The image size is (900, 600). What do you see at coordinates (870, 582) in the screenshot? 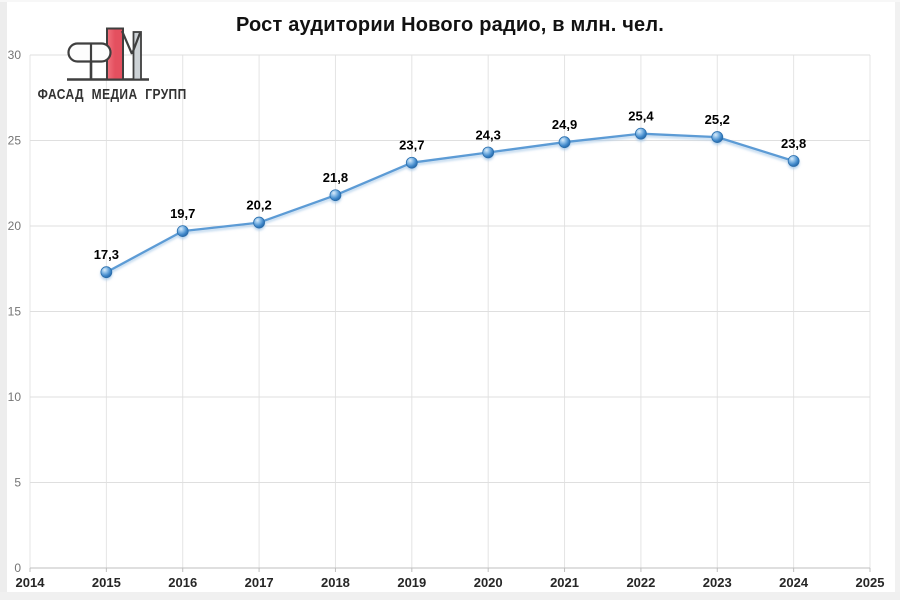
I see `x-axis-tick-label: 2025` at bounding box center [870, 582].